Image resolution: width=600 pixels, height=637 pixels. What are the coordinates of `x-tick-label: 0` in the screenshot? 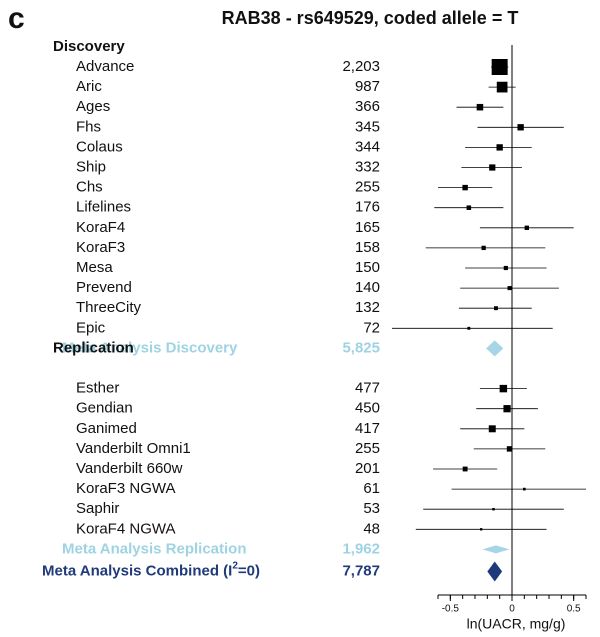 It's located at (512, 609).